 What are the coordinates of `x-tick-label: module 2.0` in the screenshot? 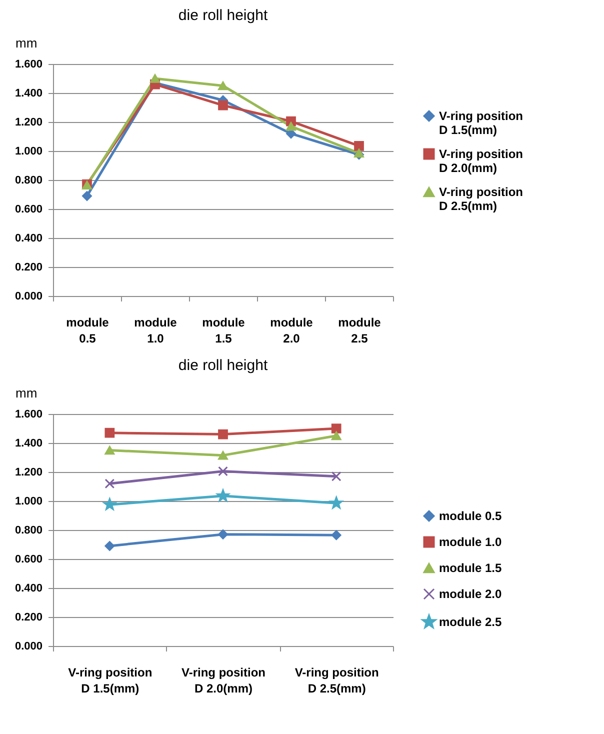 It's located at (292, 331).